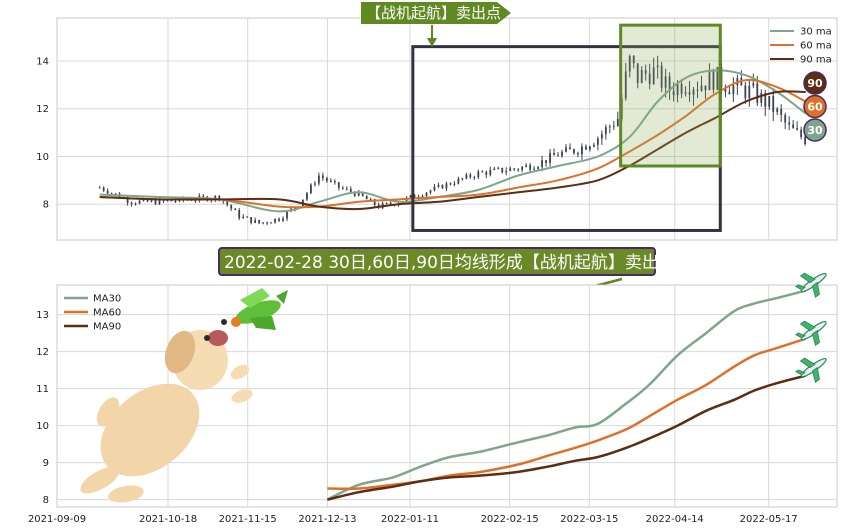 The image size is (843, 531). I want to click on top-y-tick-label: 10, so click(42, 157).